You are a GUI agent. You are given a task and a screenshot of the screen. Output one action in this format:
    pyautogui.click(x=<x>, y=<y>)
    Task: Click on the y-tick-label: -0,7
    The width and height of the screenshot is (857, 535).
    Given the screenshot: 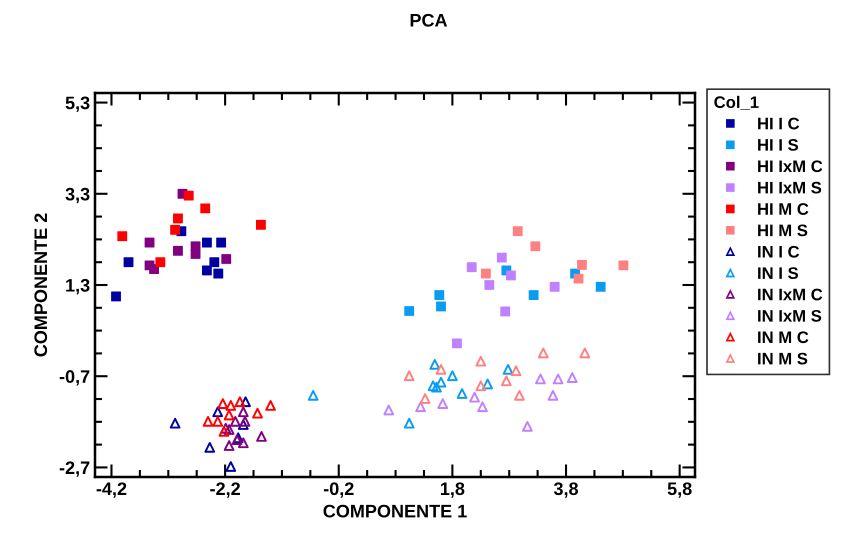 What is the action you would take?
    pyautogui.click(x=75, y=378)
    